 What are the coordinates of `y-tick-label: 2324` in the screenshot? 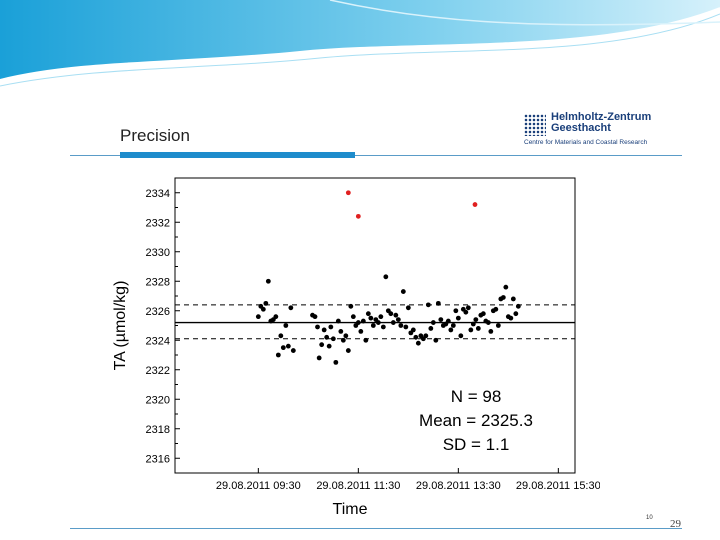 It's located at (158, 341).